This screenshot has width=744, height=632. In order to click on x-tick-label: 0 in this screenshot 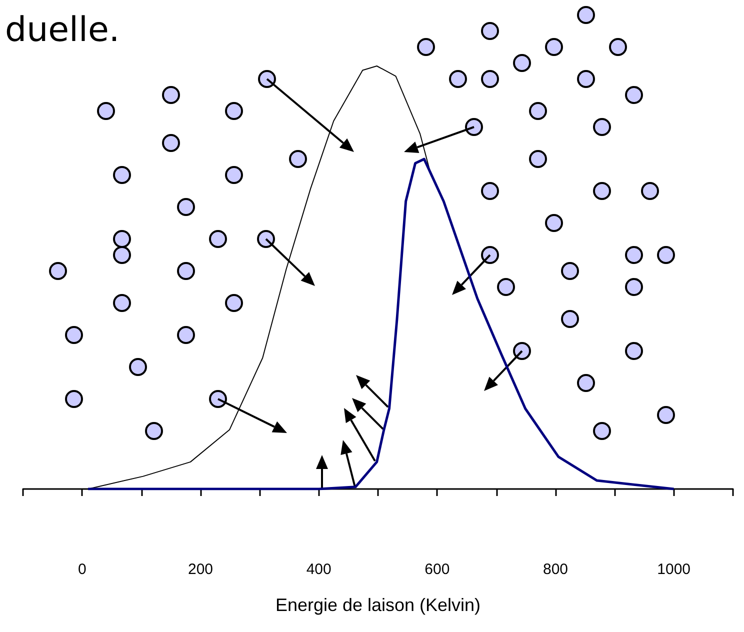, I will do `click(82, 569)`.